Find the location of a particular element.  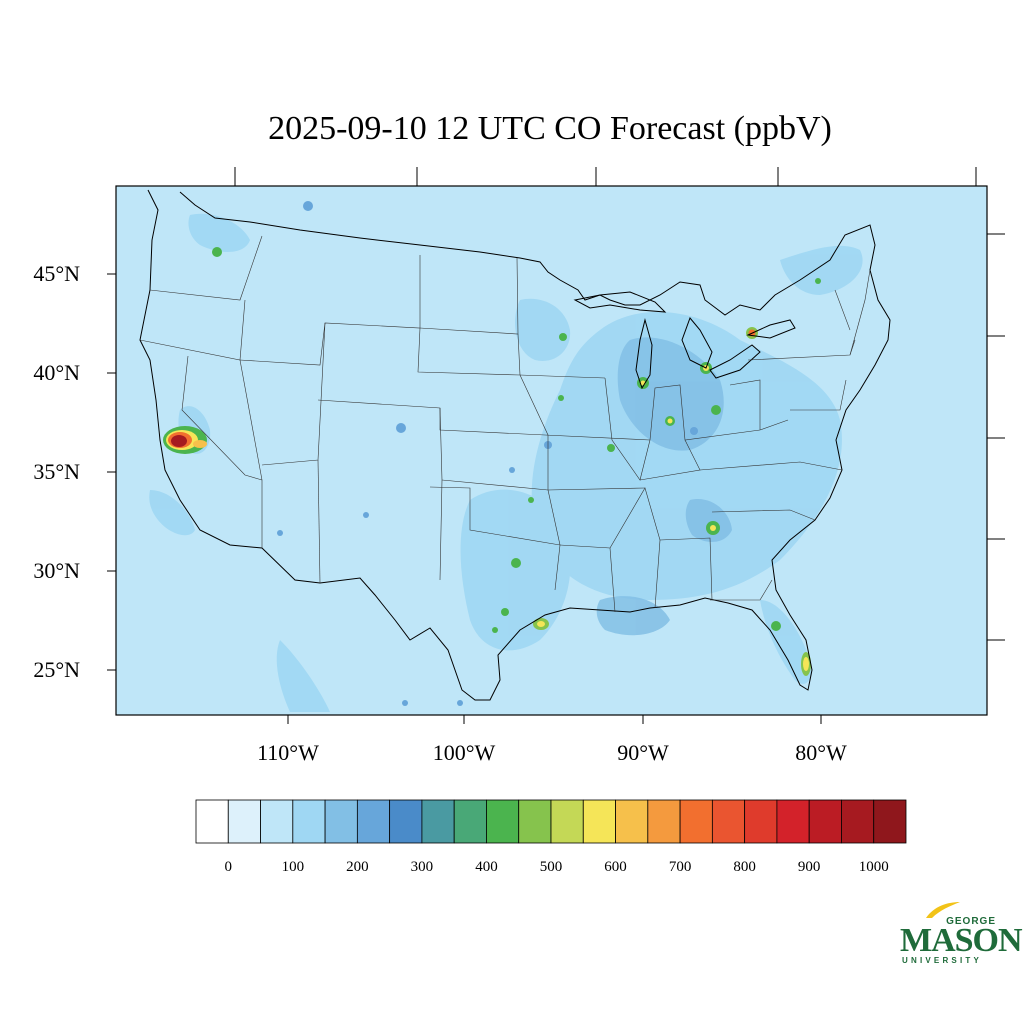

colorbar-tick-label: 700 is located at coordinates (680, 867).